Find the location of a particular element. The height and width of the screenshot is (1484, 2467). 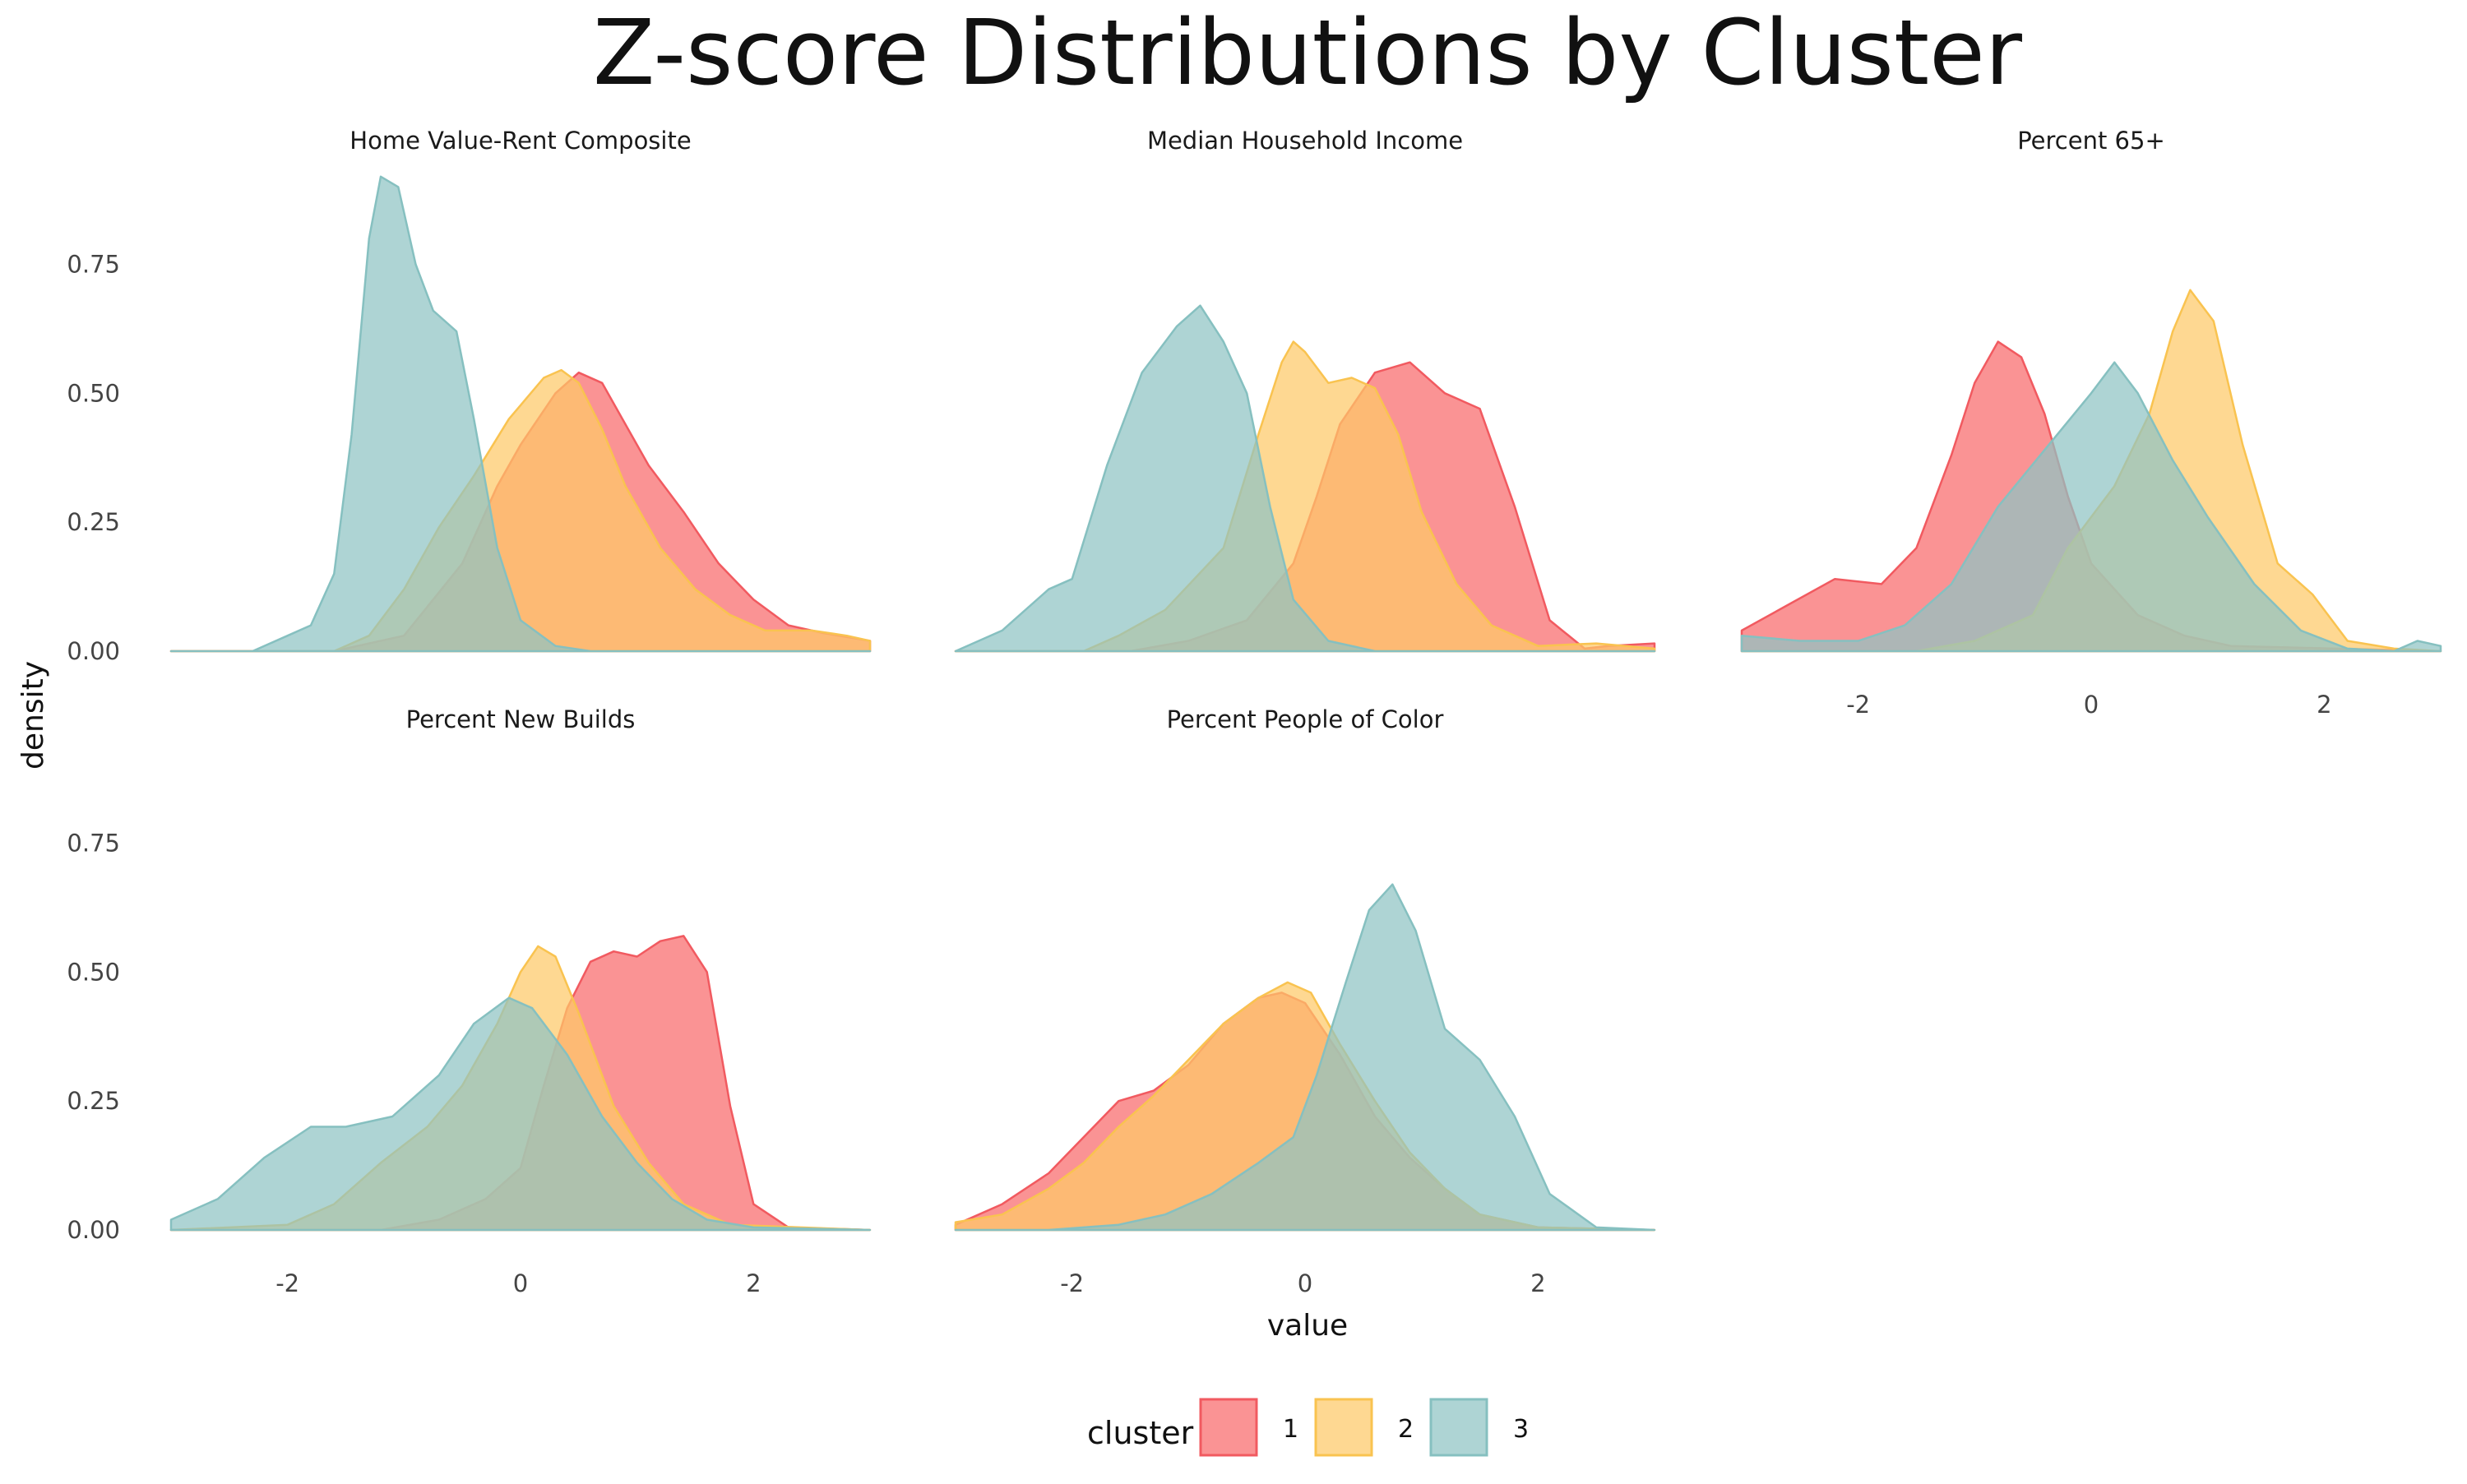

facet-panel: Median Household Income is located at coordinates (1305, 390).